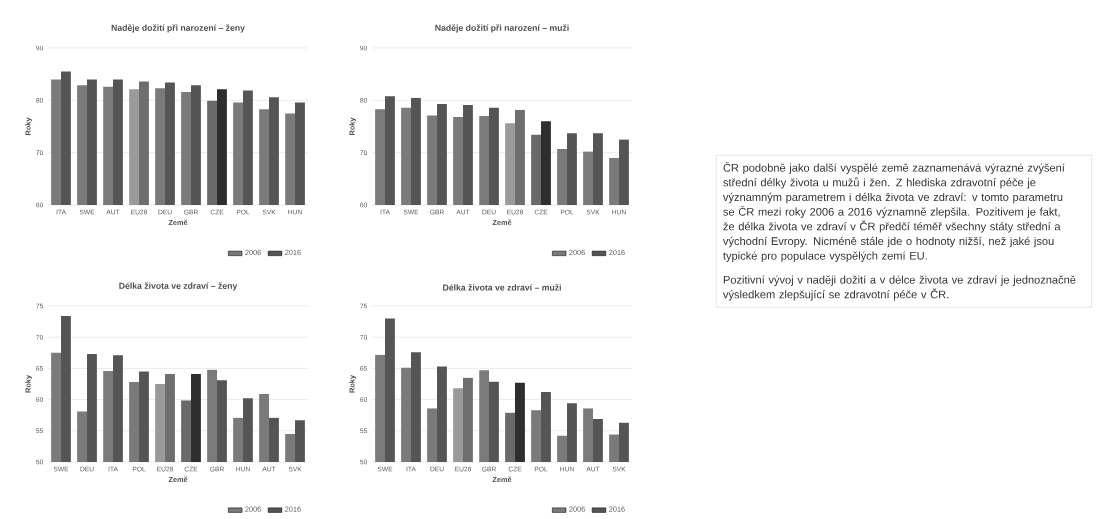 Image resolution: width=1096 pixels, height=519 pixels. What do you see at coordinates (899, 288) in the screenshot?
I see `text: Pozitivní vývoj v naději dožití a v délce života ve zdraví je jednoznačně výsledkem zlepšující se zdravotní péče v ČR.` at bounding box center [899, 288].